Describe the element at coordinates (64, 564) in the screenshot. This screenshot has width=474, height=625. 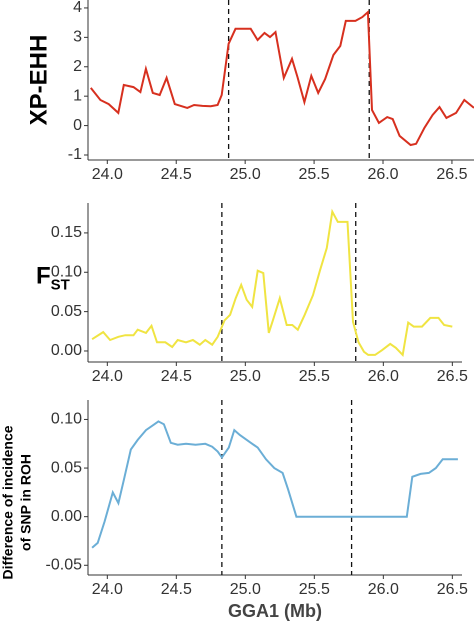
I see `y-tick-label: -0.05` at that location.